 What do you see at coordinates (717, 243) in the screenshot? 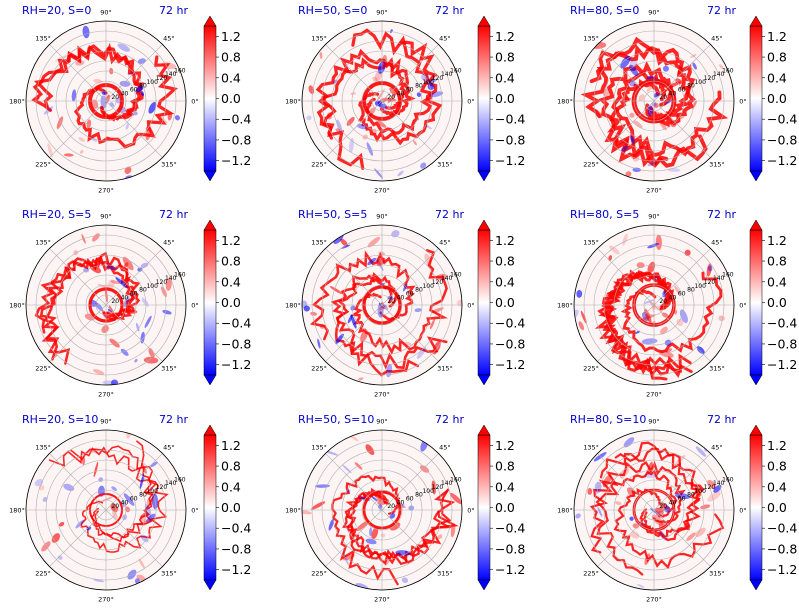
I see `angle-tick-label: 45°` at bounding box center [717, 243].